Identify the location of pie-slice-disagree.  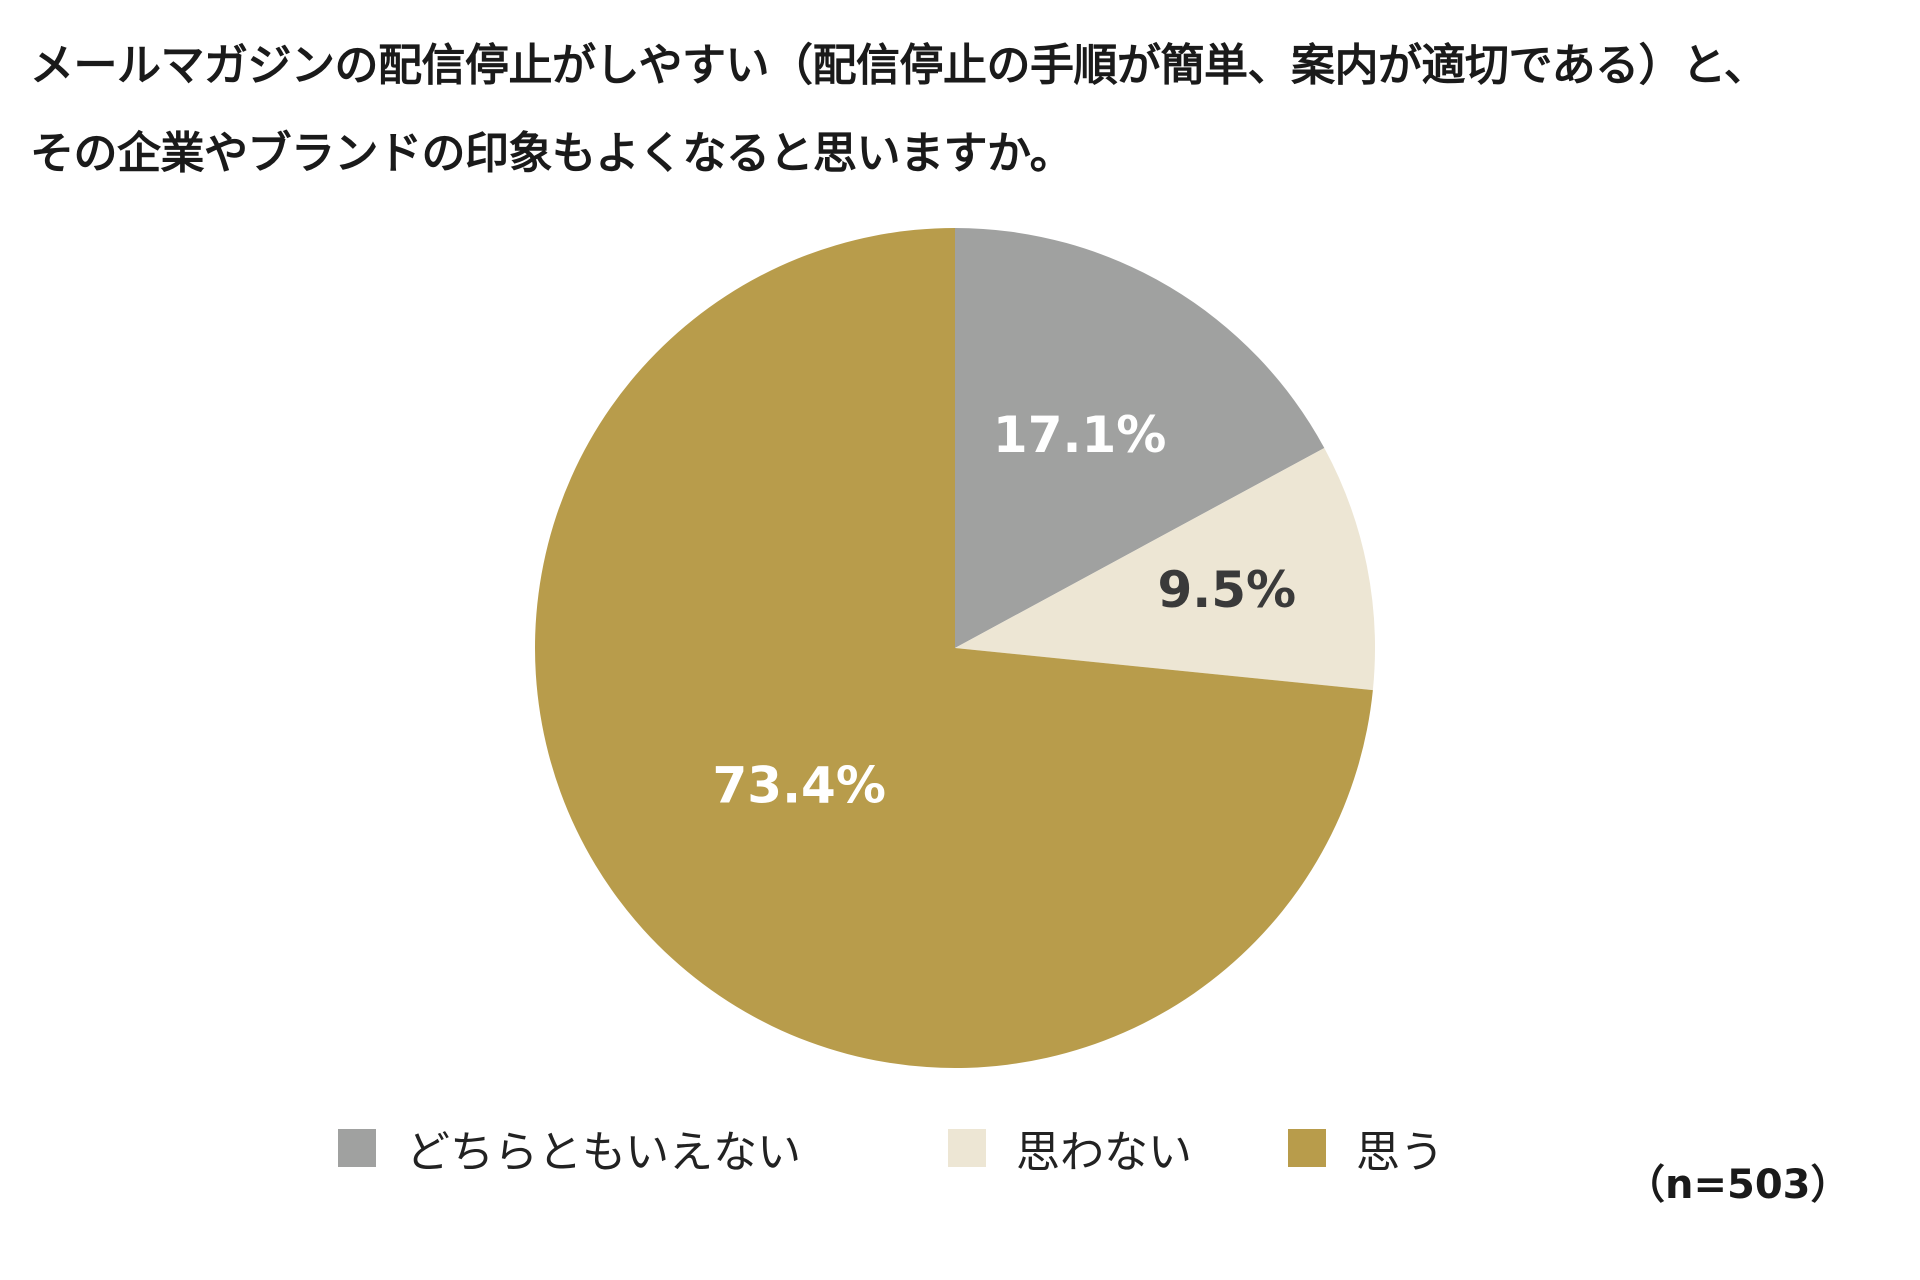
(1165, 569).